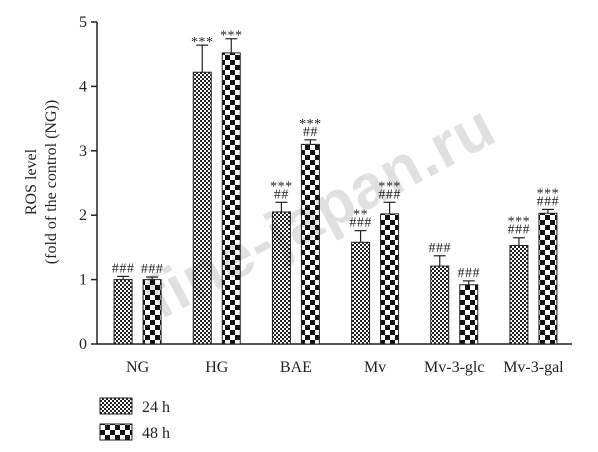  I want to click on y-tick-label: 0, so click(83, 344).